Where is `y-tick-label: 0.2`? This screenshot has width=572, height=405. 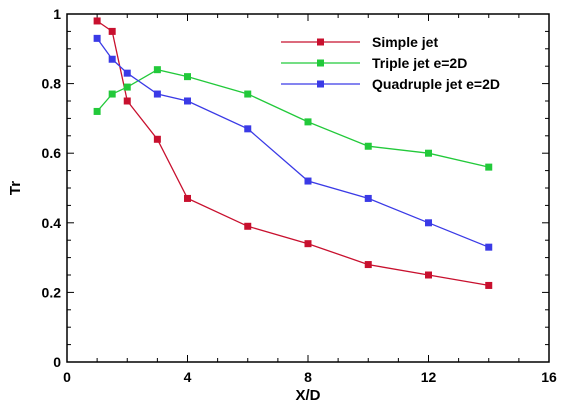 y-tick-label: 0.2 is located at coordinates (52, 292).